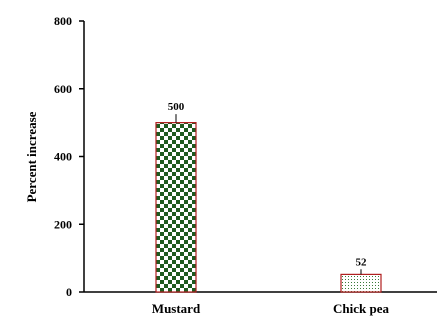  What do you see at coordinates (176, 308) in the screenshot?
I see `x-tick-label: Mustard` at bounding box center [176, 308].